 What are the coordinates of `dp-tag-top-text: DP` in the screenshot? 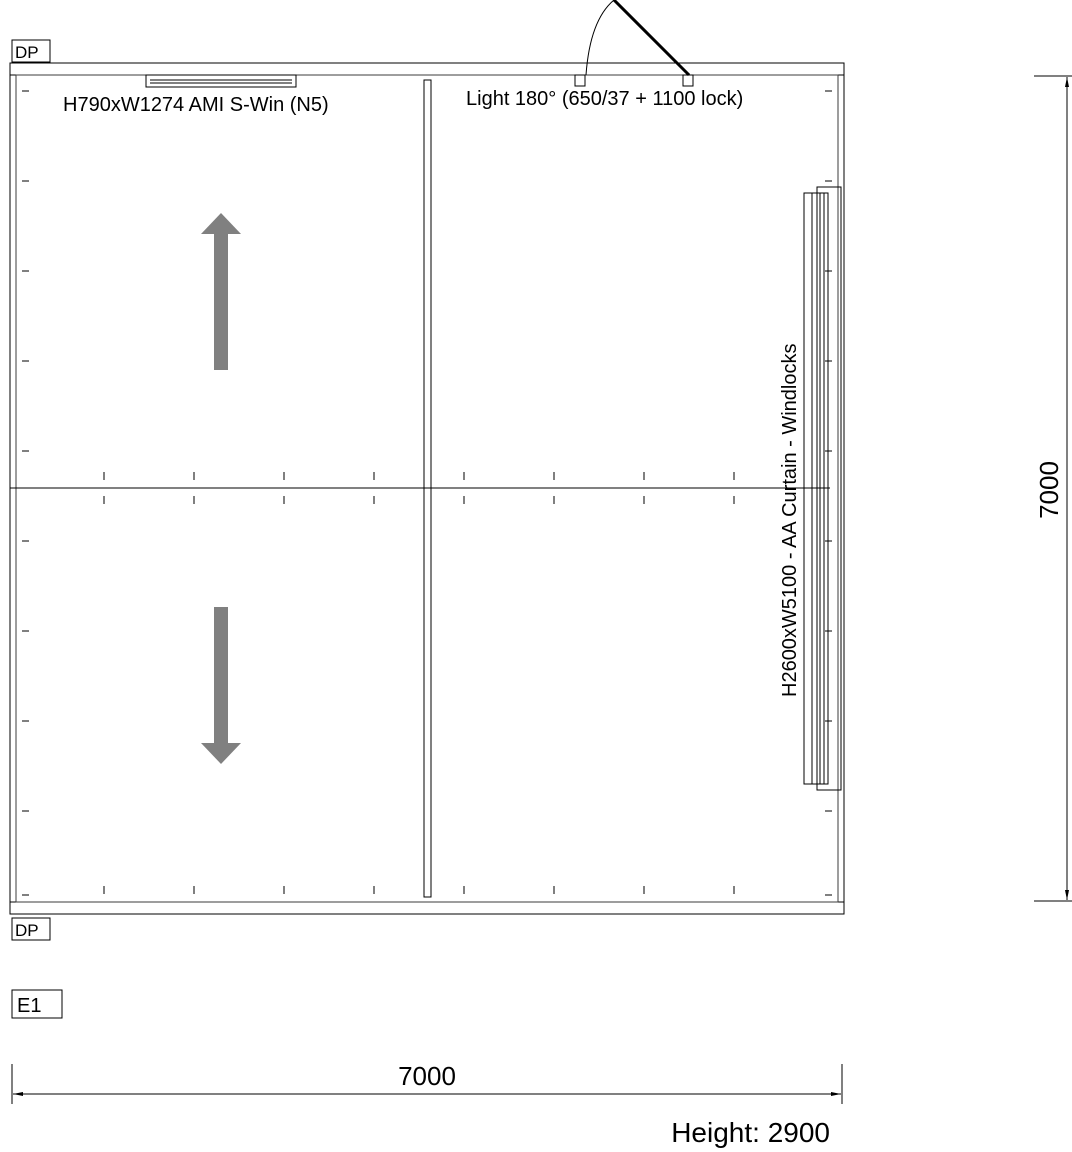 It's located at (27, 52).